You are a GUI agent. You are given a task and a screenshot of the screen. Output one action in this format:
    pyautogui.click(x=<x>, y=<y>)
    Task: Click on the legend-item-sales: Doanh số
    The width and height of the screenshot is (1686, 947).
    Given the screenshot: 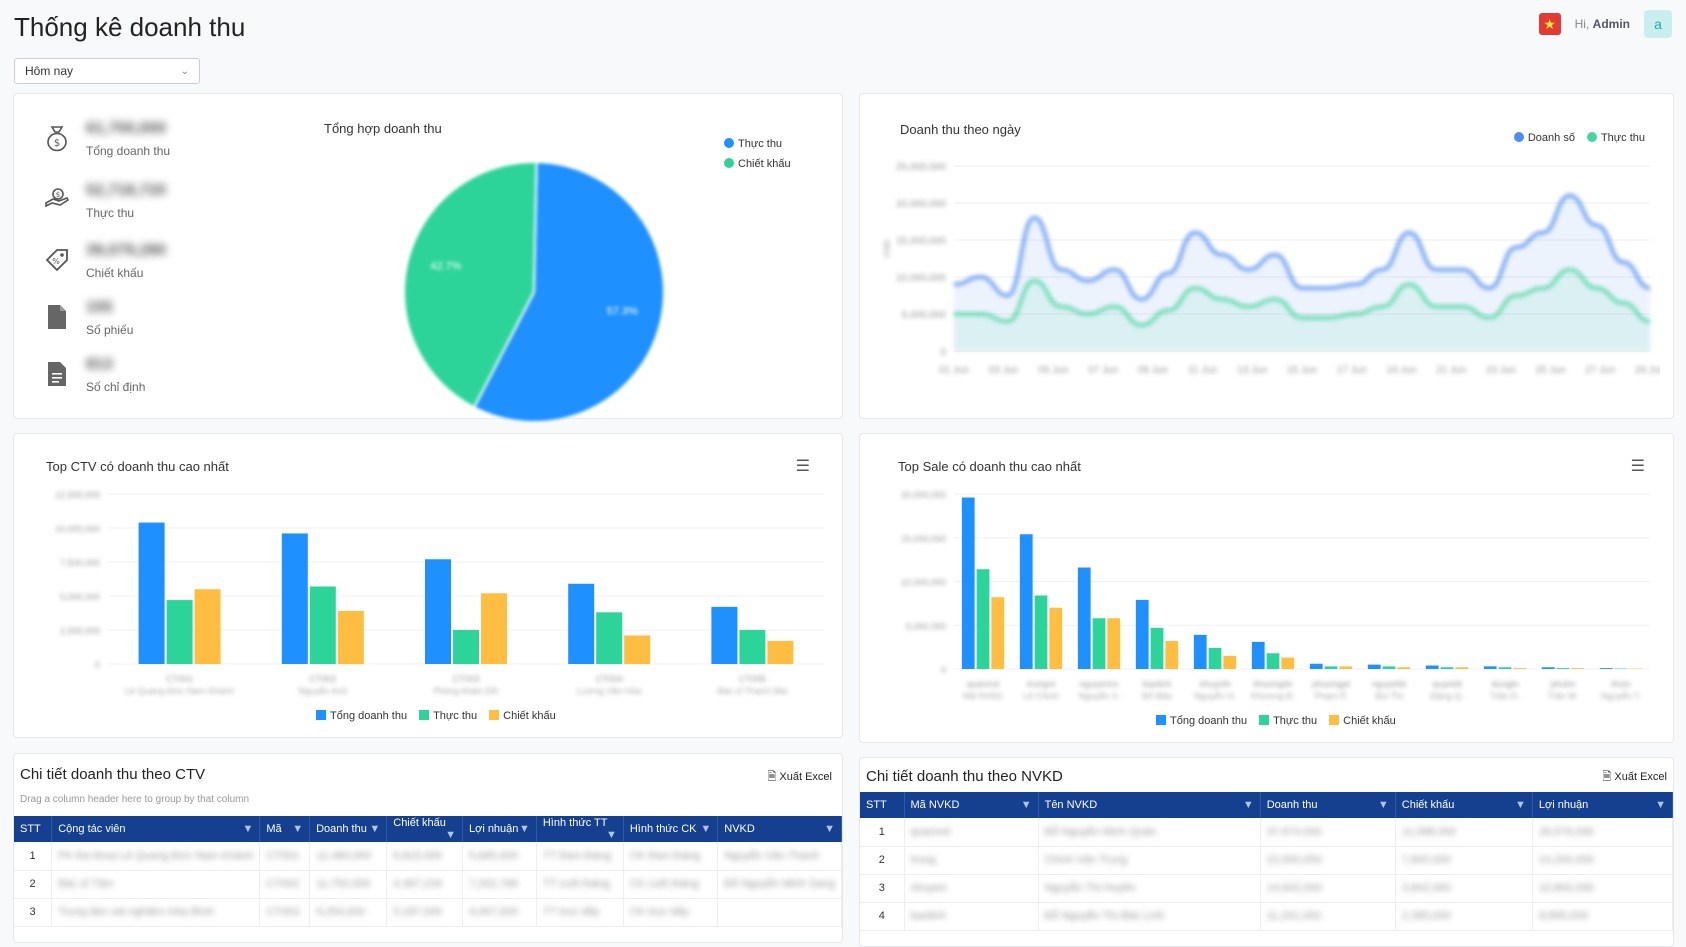 What is the action you would take?
    pyautogui.click(x=1544, y=138)
    